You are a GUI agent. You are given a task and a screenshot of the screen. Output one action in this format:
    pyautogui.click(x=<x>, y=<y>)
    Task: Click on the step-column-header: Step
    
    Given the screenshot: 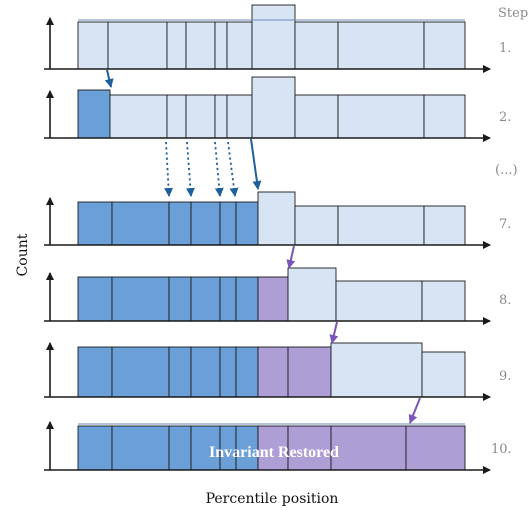 What is the action you would take?
    pyautogui.click(x=513, y=13)
    